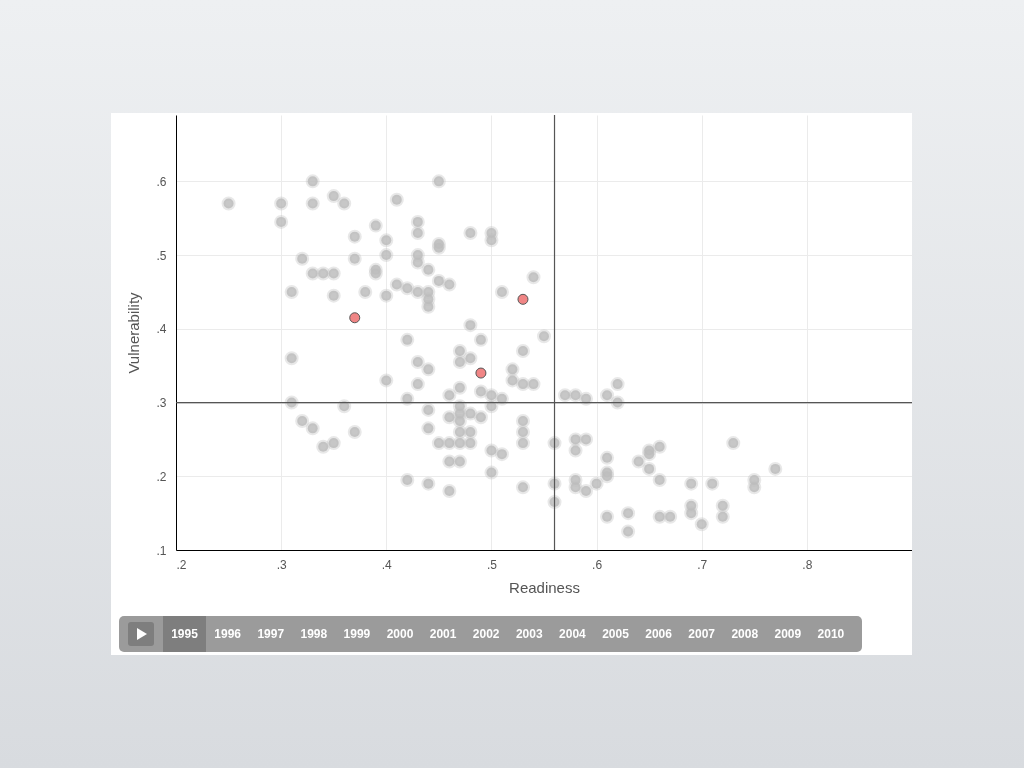 This screenshot has width=1024, height=768. What do you see at coordinates (387, 564) in the screenshot?
I see `x-tick-label: .4` at bounding box center [387, 564].